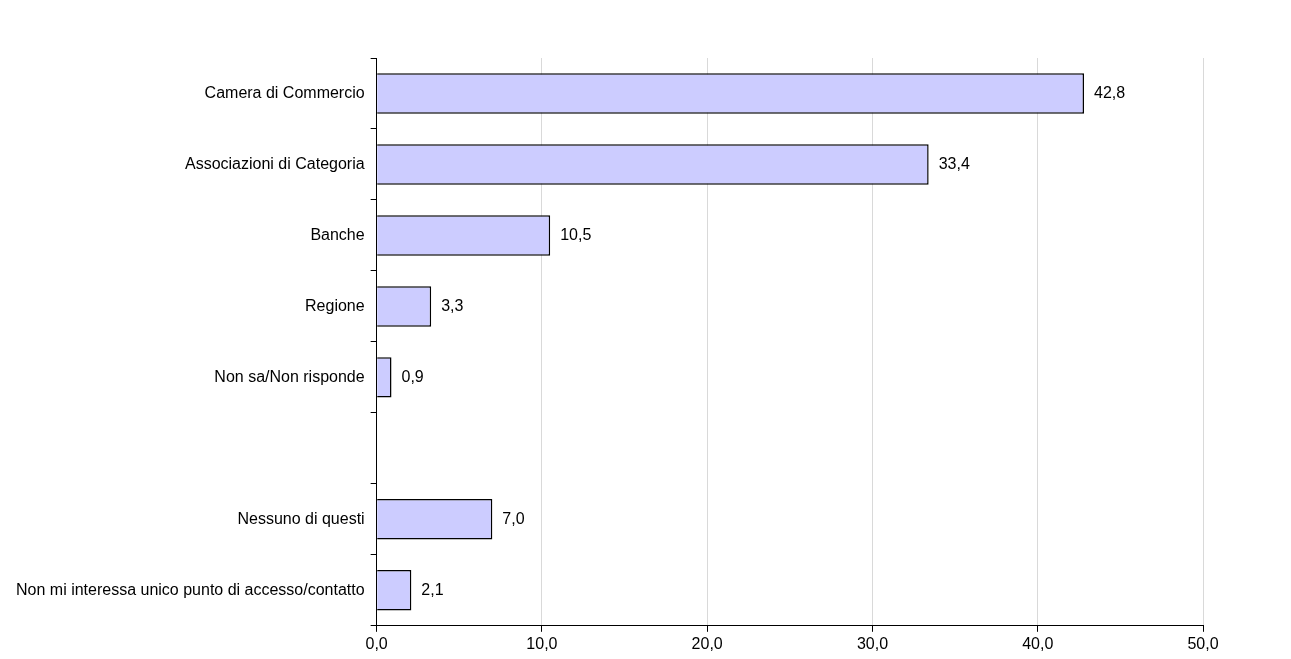 Image resolution: width=1291 pixels, height=659 pixels. Describe the element at coordinates (284, 92) in the screenshot. I see `y-tick-label: Camera di Commercio` at that location.